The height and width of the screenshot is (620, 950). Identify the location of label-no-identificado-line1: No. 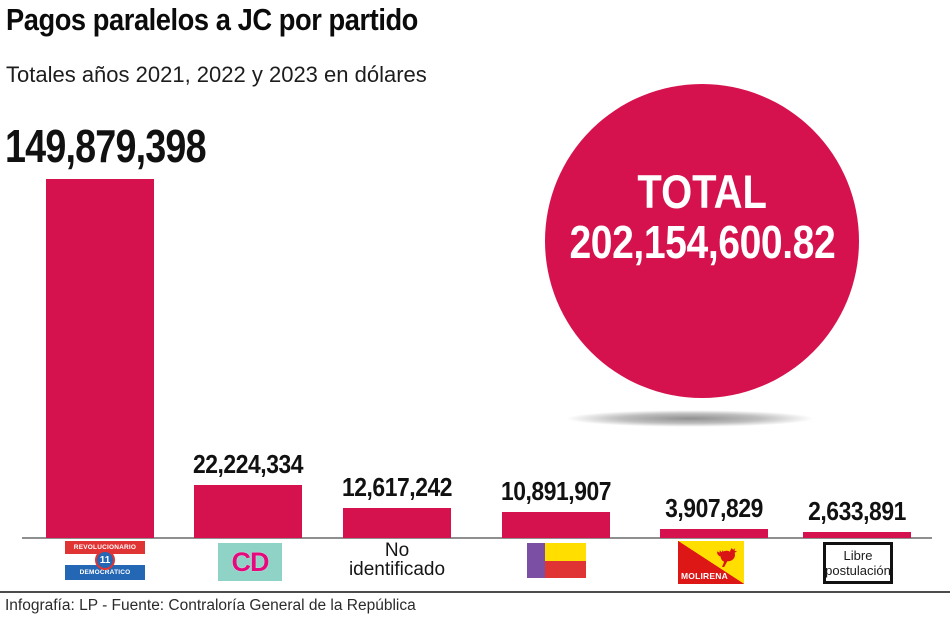
(397, 550).